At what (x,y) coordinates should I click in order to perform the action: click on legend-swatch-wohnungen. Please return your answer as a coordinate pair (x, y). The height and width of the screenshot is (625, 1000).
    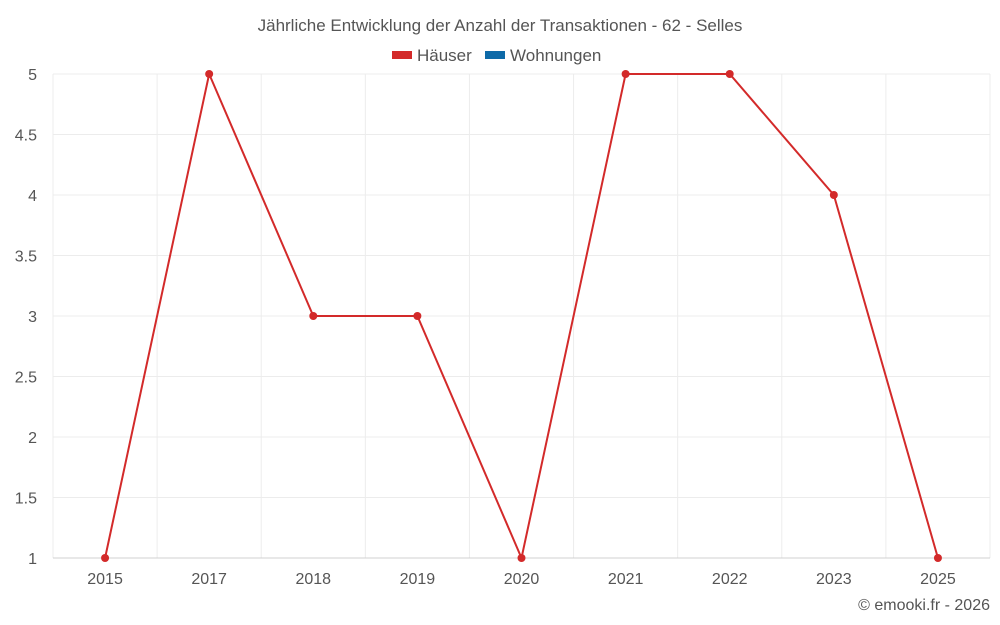
    Looking at the image, I should click on (495, 55).